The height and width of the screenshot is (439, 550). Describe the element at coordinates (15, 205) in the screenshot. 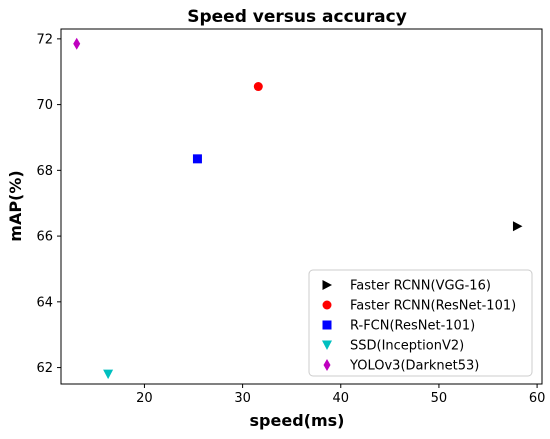

I see `y-axis-label: mAP(%)` at that location.